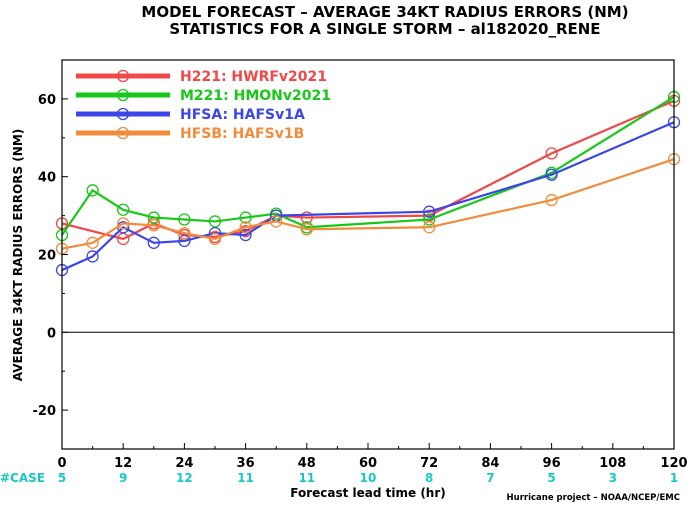 The image size is (700, 511). I want to click on legend-label: HFSA: HAFSv1A, so click(242, 115).